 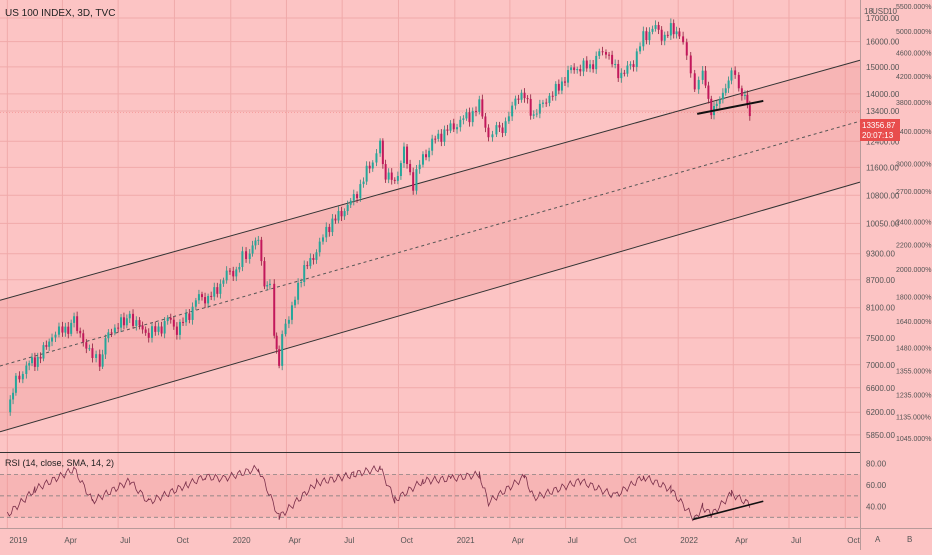 I want to click on percent-tick-label: 4200.000%, so click(x=913, y=77).